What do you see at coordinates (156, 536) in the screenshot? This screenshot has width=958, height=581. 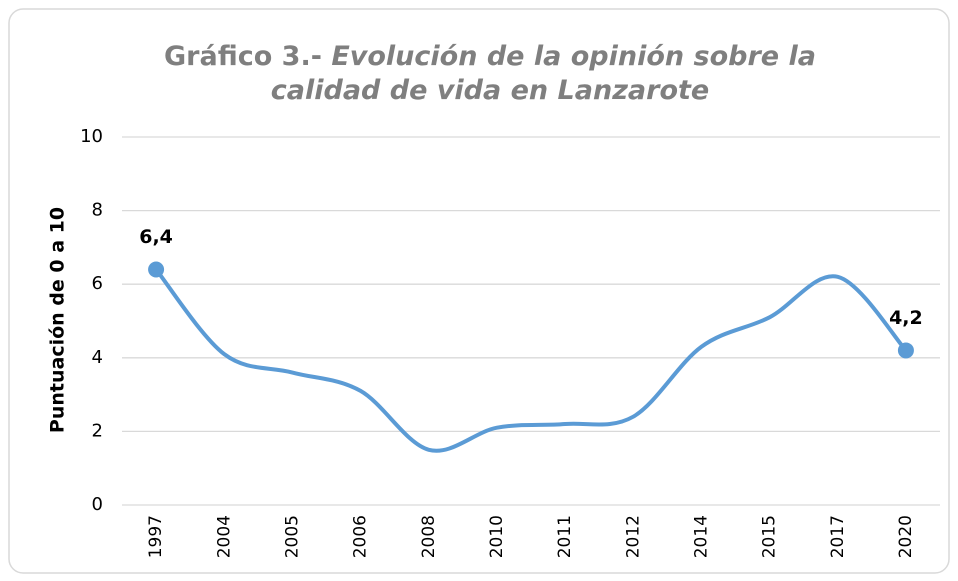 I see `x-tick-label: 1997` at bounding box center [156, 536].